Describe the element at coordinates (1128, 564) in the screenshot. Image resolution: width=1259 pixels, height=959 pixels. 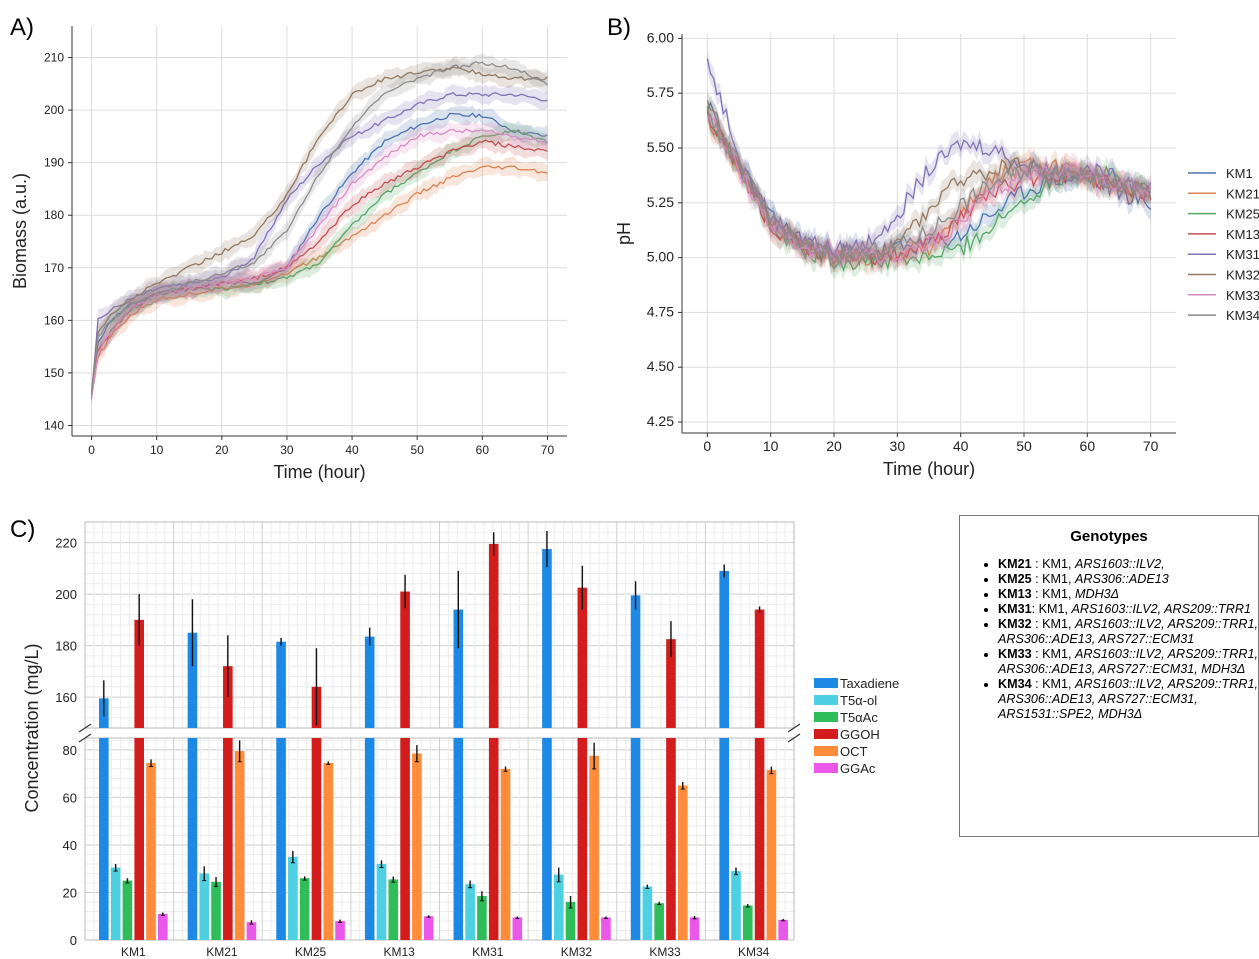
I see `genotype-item: KM21 : KM1, ARS1603::ILV2,` at that location.